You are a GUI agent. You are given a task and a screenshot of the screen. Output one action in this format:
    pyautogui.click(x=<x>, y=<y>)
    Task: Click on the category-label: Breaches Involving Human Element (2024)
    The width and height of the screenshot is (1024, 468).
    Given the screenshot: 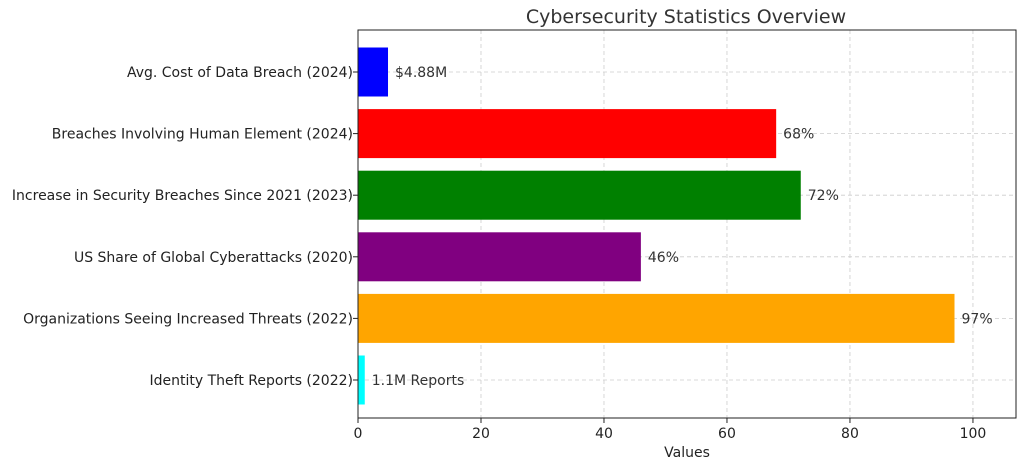 What is the action you would take?
    pyautogui.click(x=202, y=135)
    